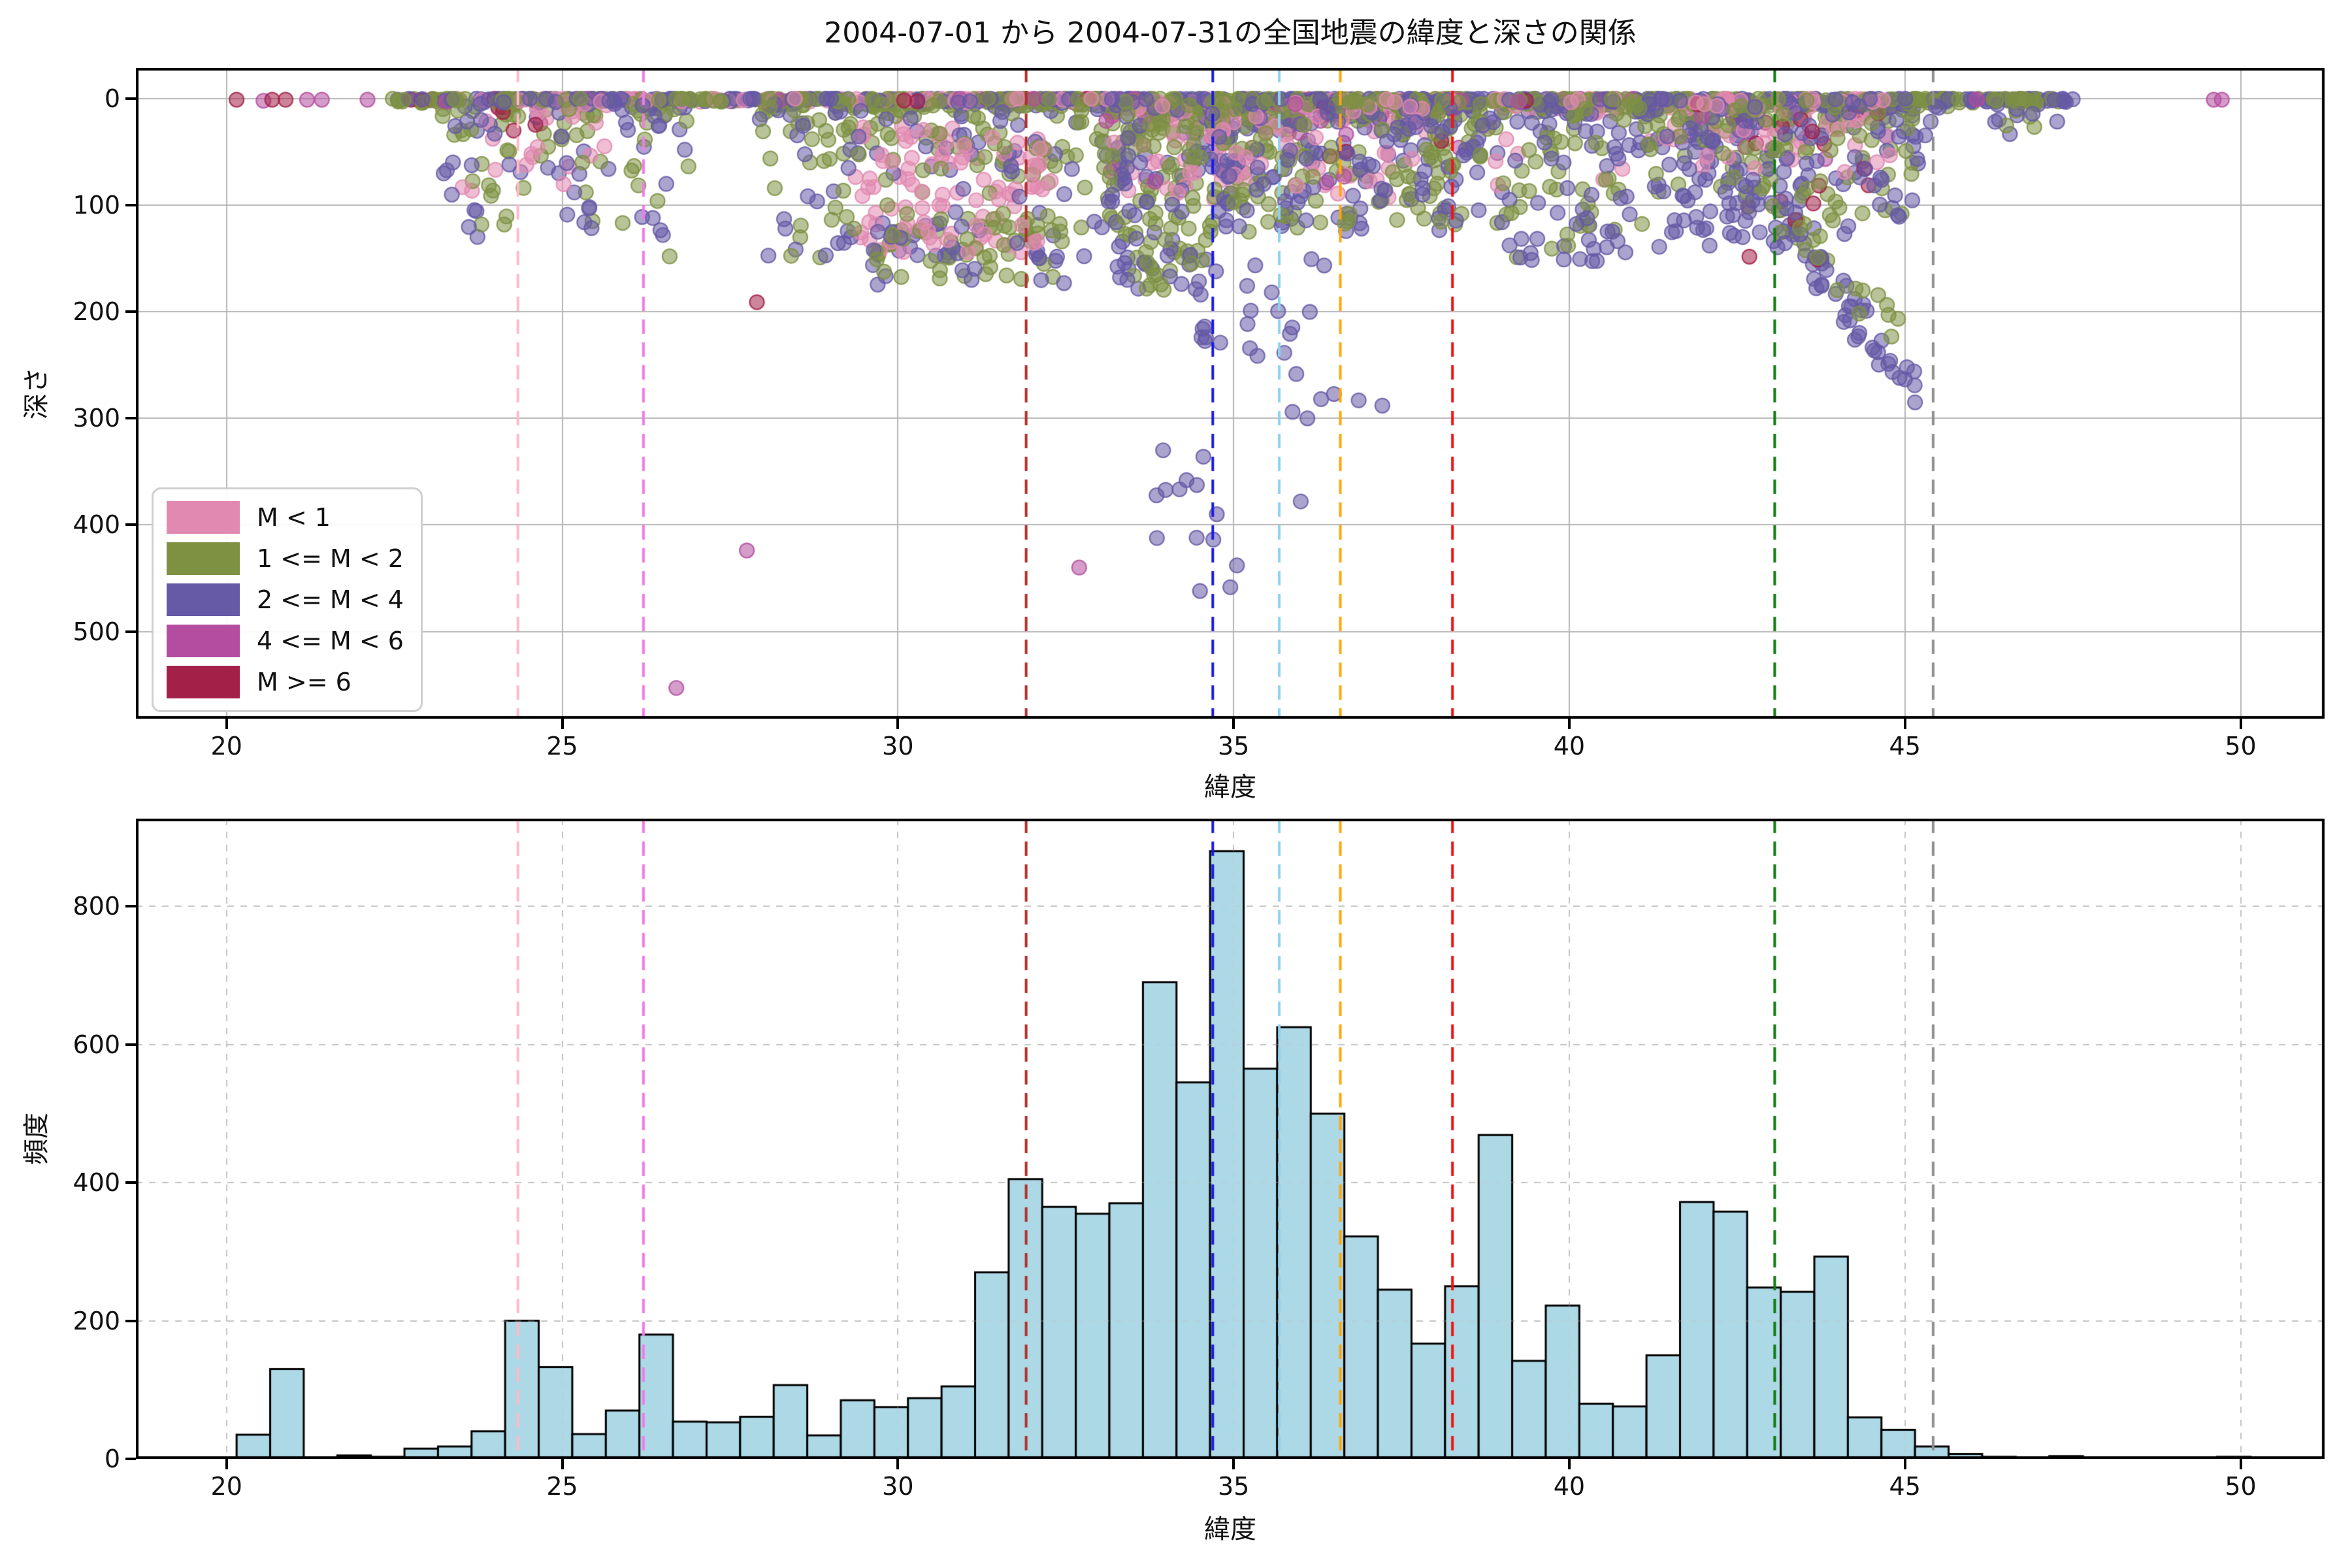  What do you see at coordinates (1230, 1529) in the screenshot?
I see `histogram-x-axis-label: 緯度` at bounding box center [1230, 1529].